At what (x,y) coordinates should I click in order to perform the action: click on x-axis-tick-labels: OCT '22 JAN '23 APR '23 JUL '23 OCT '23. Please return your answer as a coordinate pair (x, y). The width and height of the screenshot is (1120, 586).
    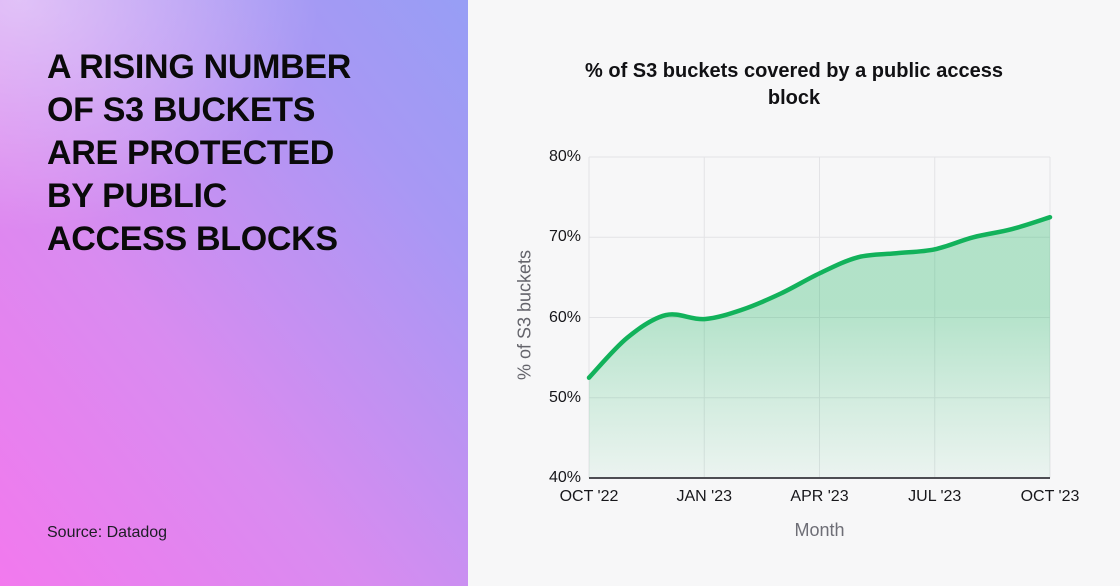
    Looking at the image, I should click on (820, 498).